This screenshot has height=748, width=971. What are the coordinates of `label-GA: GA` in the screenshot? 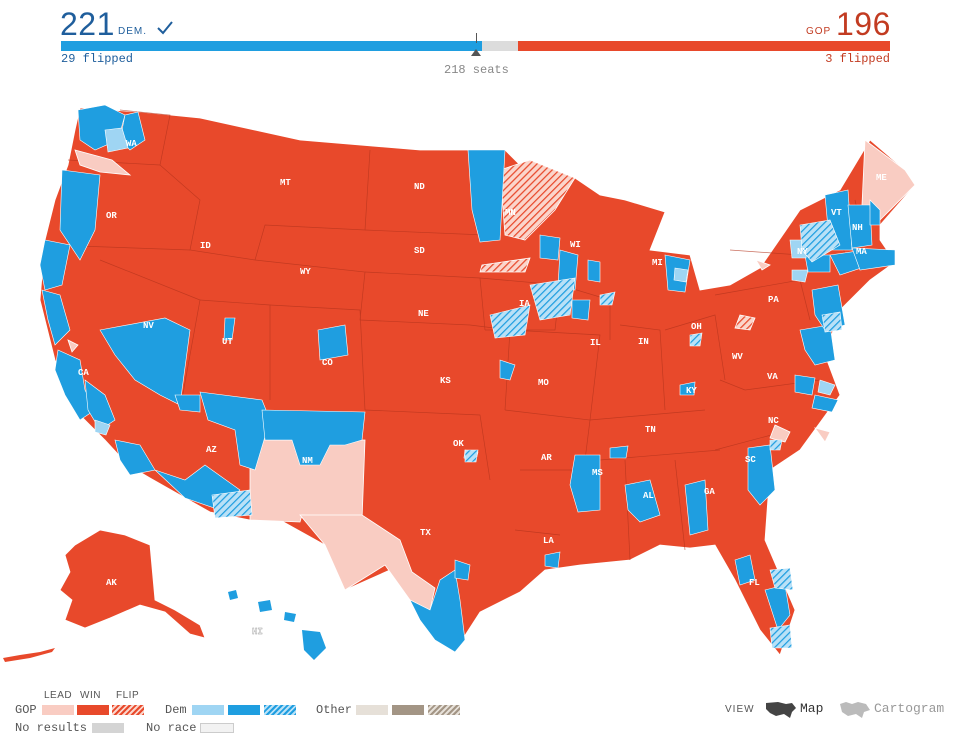 It's located at (709, 492).